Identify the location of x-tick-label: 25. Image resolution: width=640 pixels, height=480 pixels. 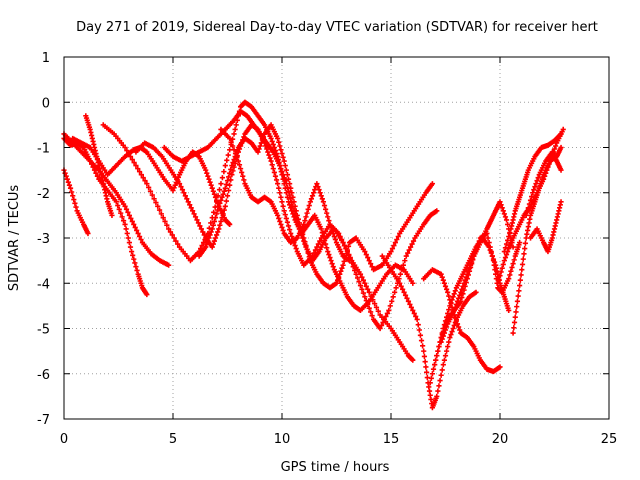
(609, 439).